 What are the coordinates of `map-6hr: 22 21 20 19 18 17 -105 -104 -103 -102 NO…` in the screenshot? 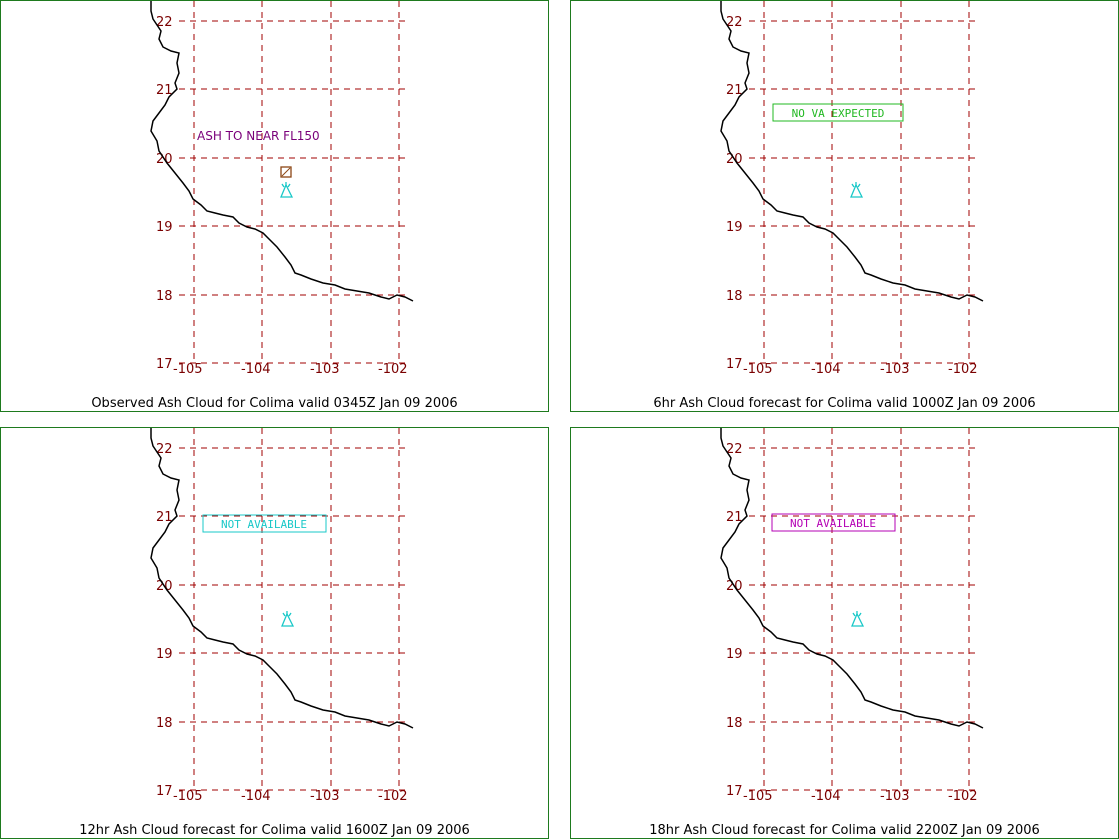 It's located at (852, 189).